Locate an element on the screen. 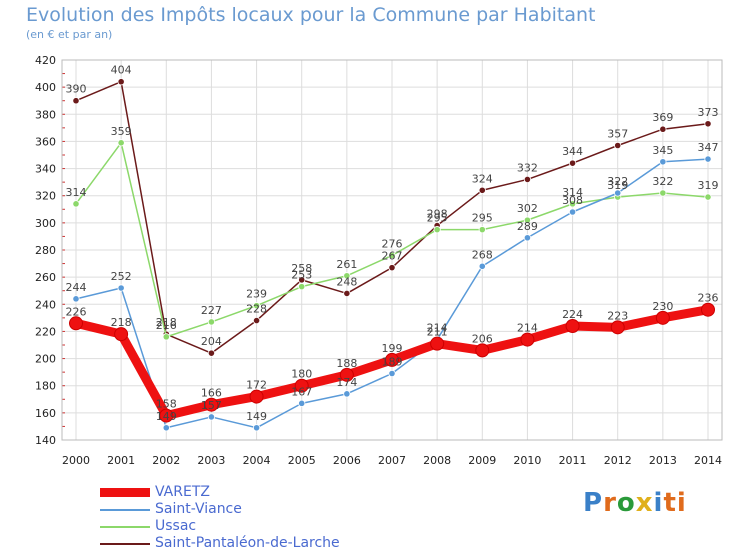 Image resolution: width=750 pixels, height=552 pixels. data-label: 390 is located at coordinates (76, 89).